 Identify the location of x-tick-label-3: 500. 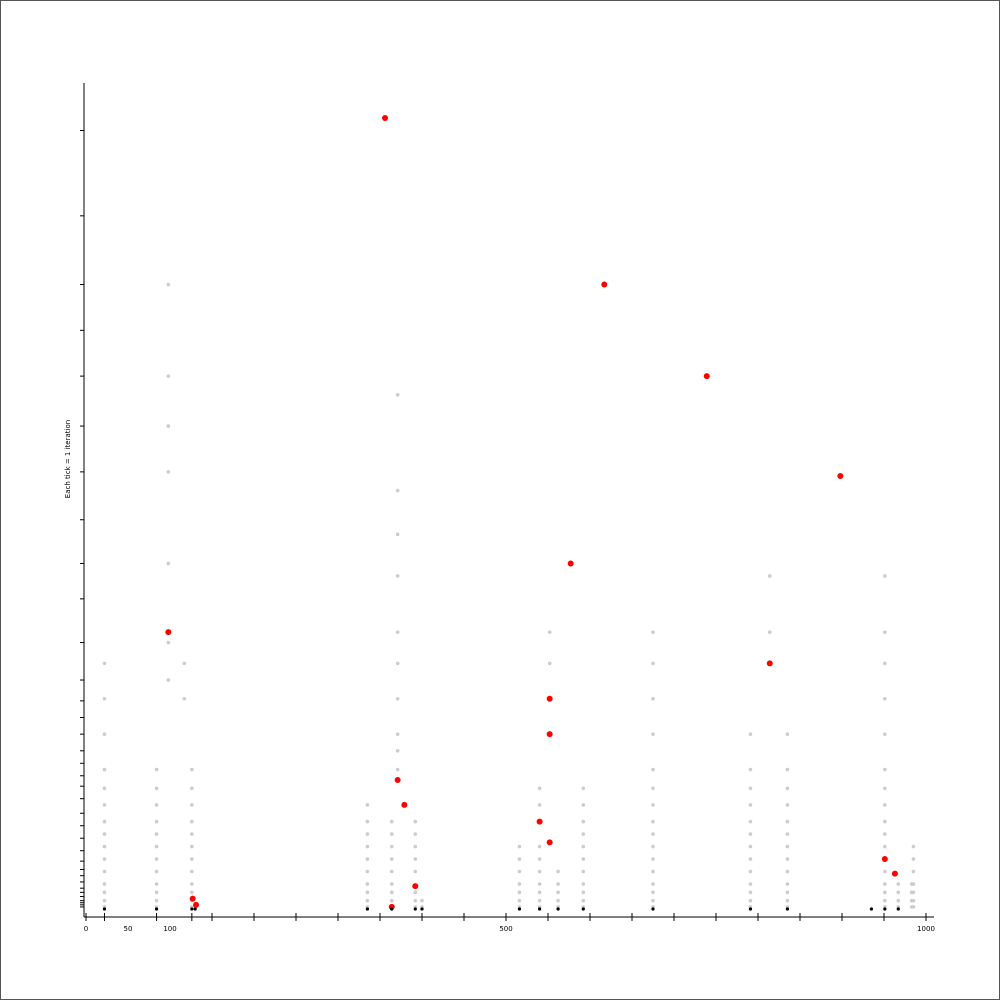
(505, 929).